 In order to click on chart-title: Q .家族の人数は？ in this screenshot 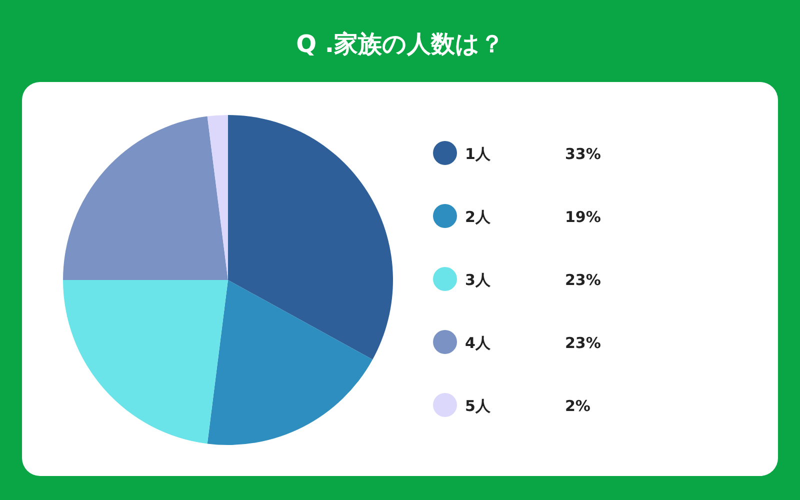, I will do `click(400, 44)`.